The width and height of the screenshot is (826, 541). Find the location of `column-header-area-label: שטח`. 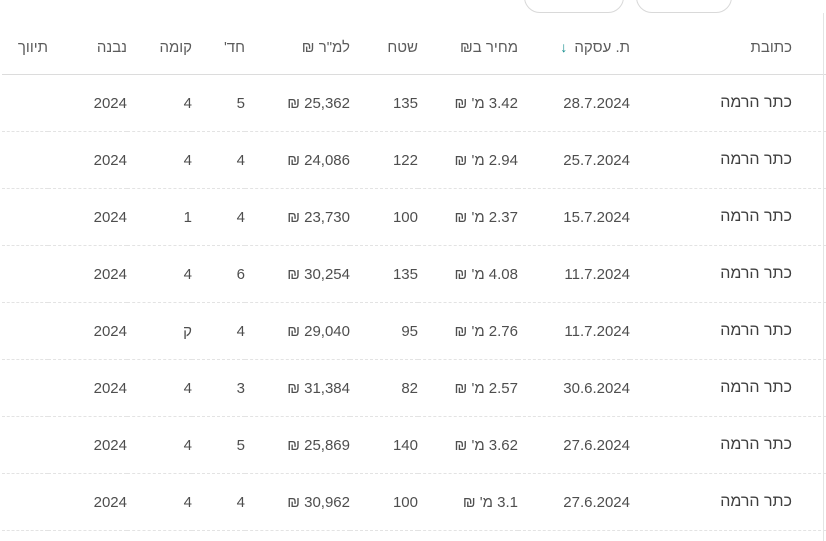

column-header-area-label: שטח is located at coordinates (402, 47).